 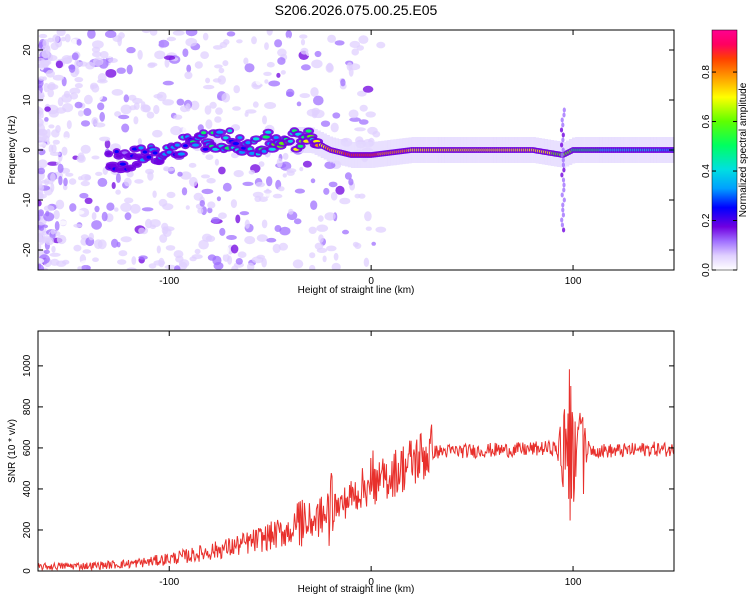 I want to click on colorbar-tick-label: 0.2, so click(x=706, y=220).